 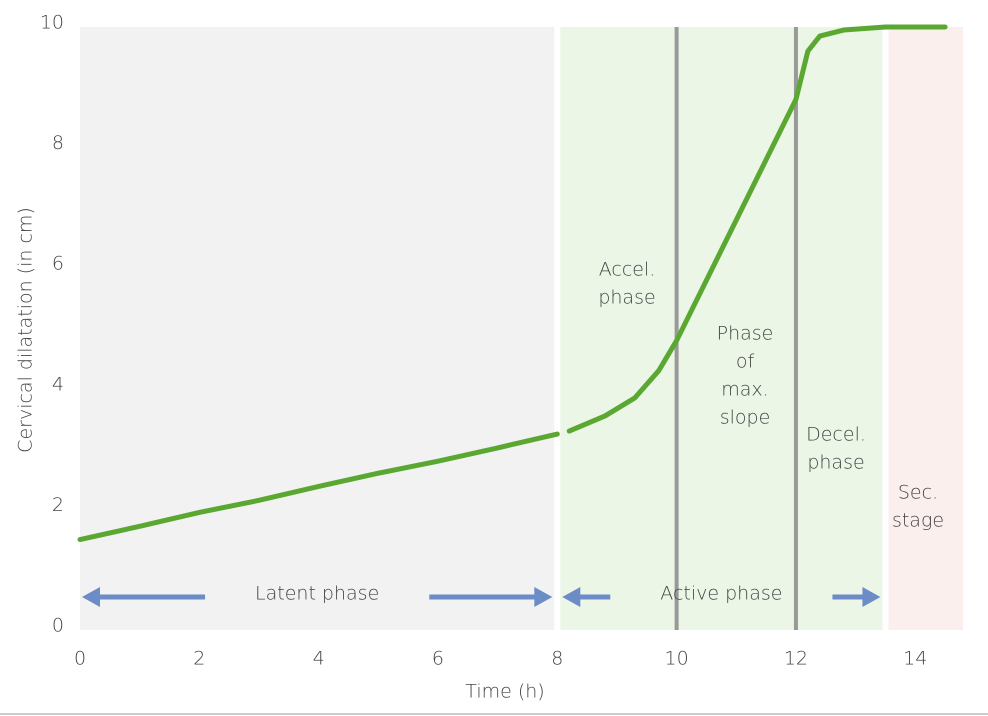 I want to click on x-tick-label: 10, so click(x=677, y=659).